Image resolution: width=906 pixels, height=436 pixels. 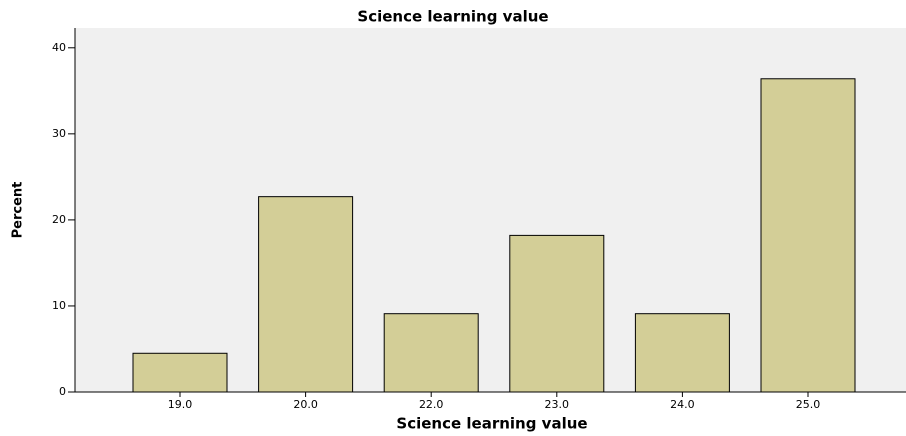 What do you see at coordinates (180, 404) in the screenshot?
I see `x-tick-label: 19.0` at bounding box center [180, 404].